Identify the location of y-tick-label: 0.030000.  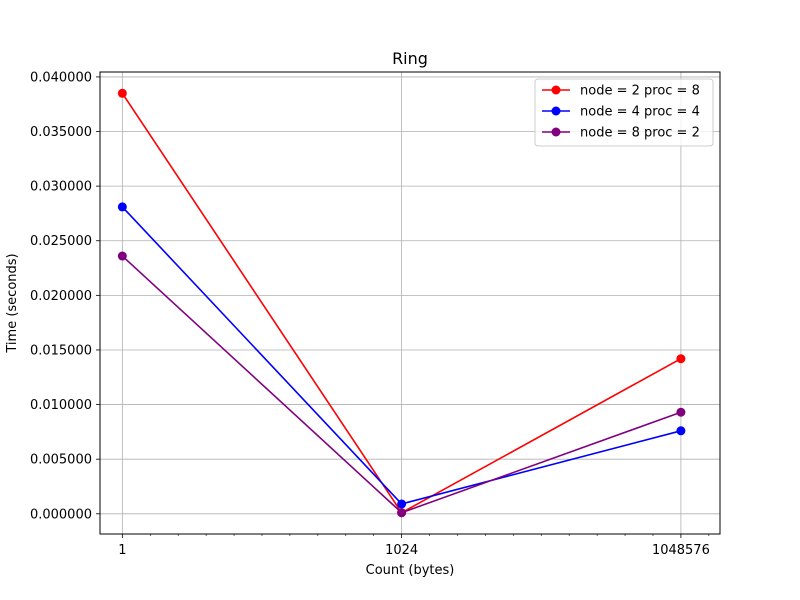
(61, 187).